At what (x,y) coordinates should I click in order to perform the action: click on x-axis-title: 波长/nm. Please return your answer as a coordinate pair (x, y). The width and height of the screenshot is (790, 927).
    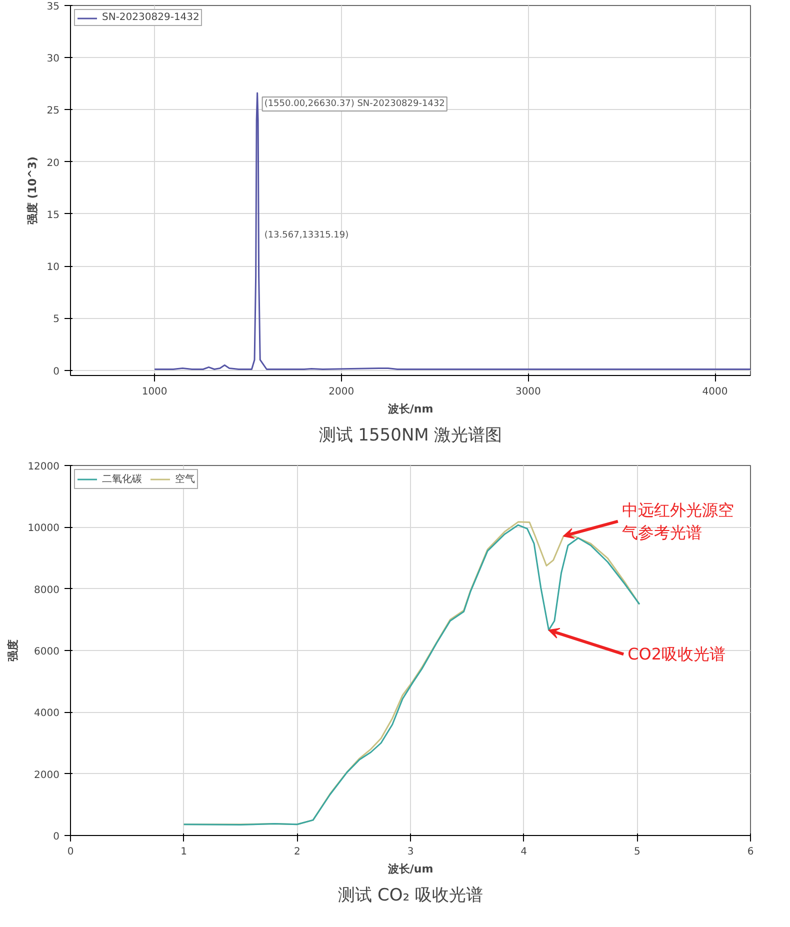
    Looking at the image, I should click on (410, 409).